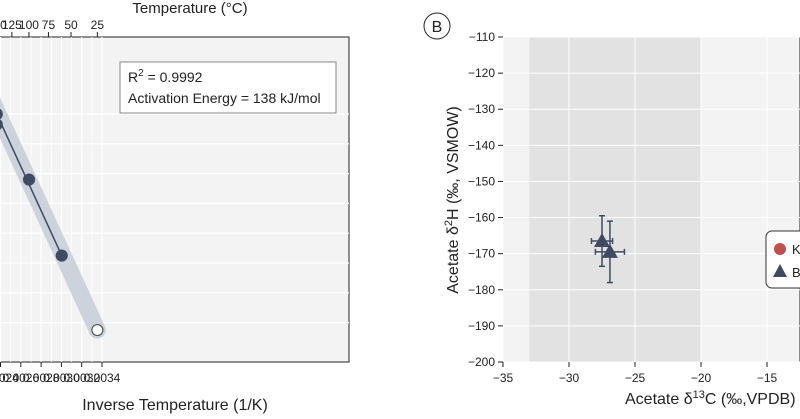  I want to click on panel-b-y-tick-label: −140, so click(481, 145).